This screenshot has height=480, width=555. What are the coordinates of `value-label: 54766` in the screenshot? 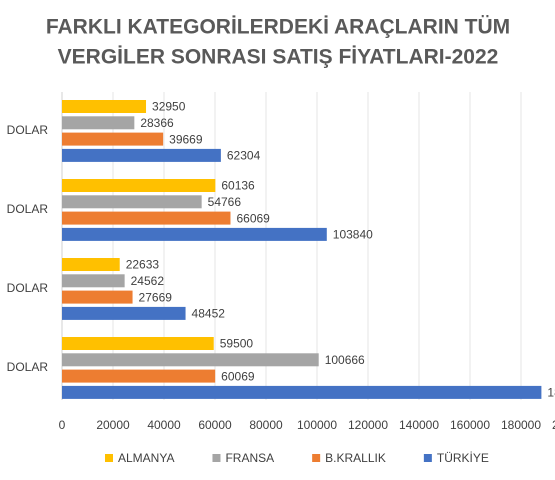 It's located at (225, 202).